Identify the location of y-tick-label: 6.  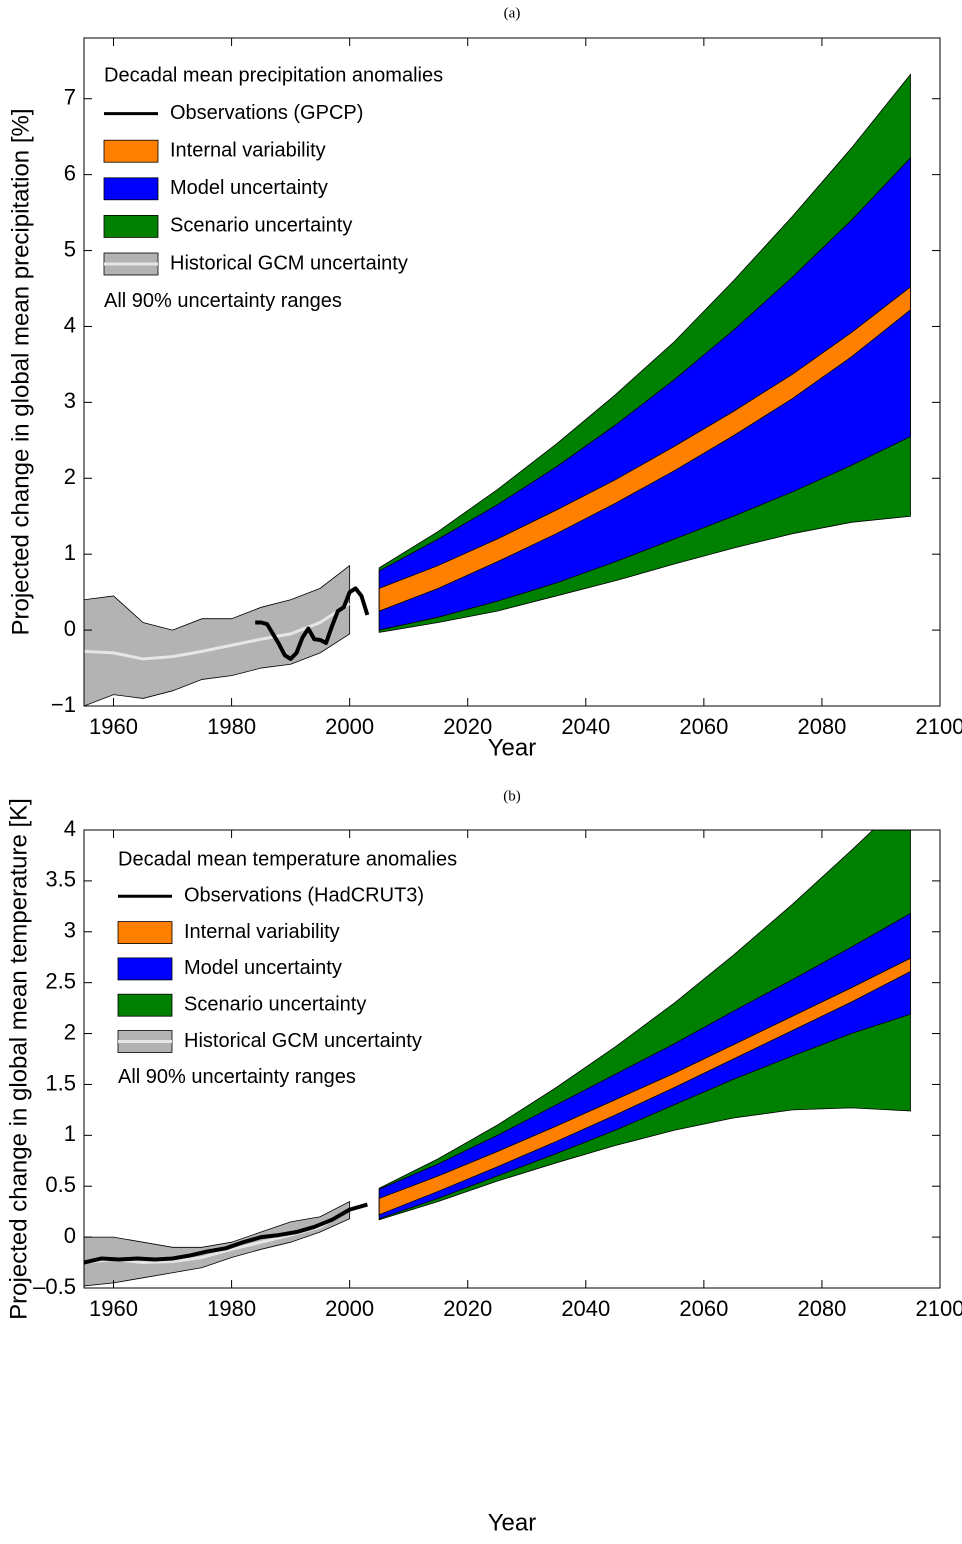
(70, 172).